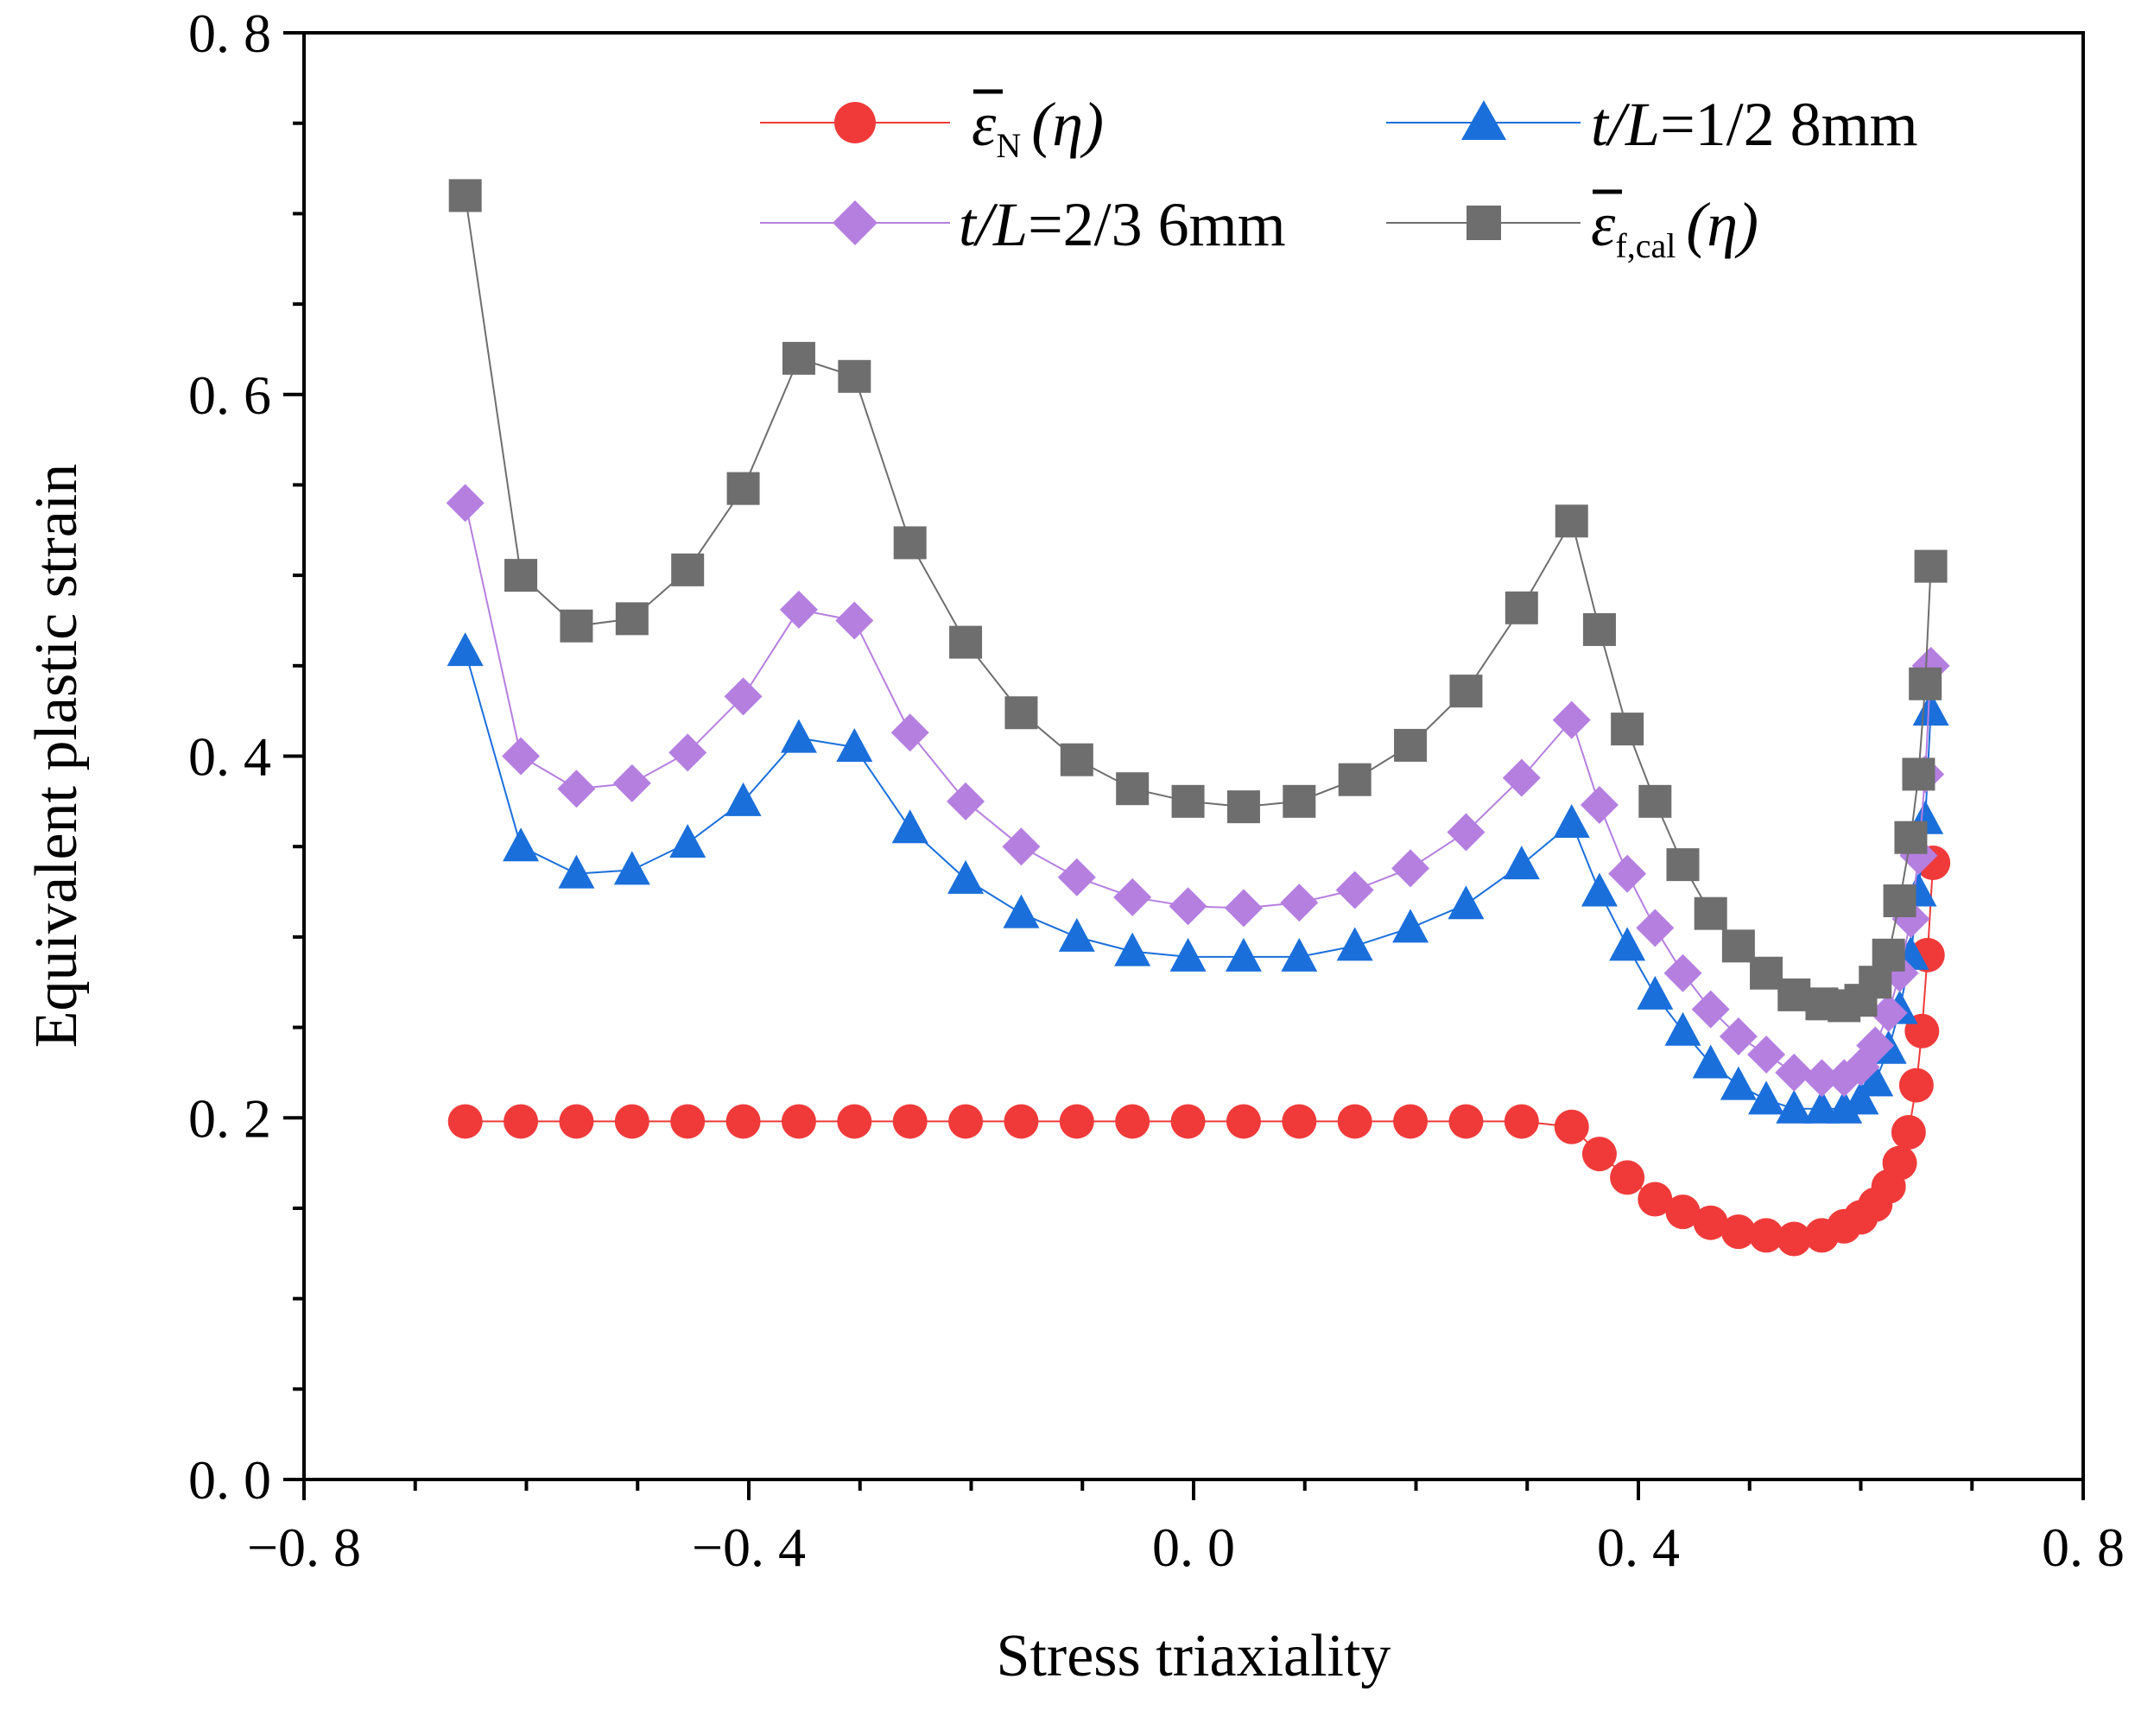 Image resolution: width=2154 pixels, height=1736 pixels. Describe the element at coordinates (1652, 124) in the screenshot. I see `legend-entry-tl-12: t/L=1/2 8mm` at that location.